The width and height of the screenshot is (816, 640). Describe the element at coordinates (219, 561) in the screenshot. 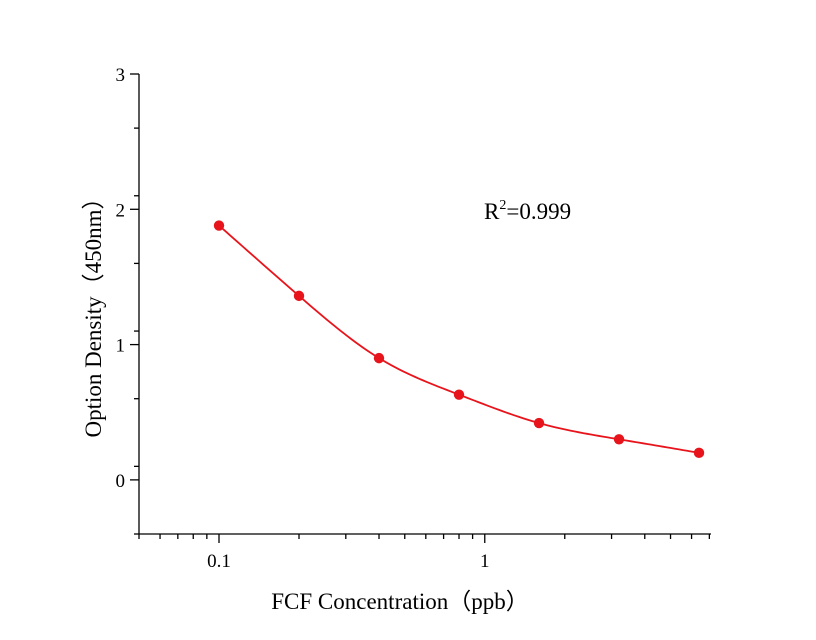

I see `x-tick-label: 0.1` at that location.